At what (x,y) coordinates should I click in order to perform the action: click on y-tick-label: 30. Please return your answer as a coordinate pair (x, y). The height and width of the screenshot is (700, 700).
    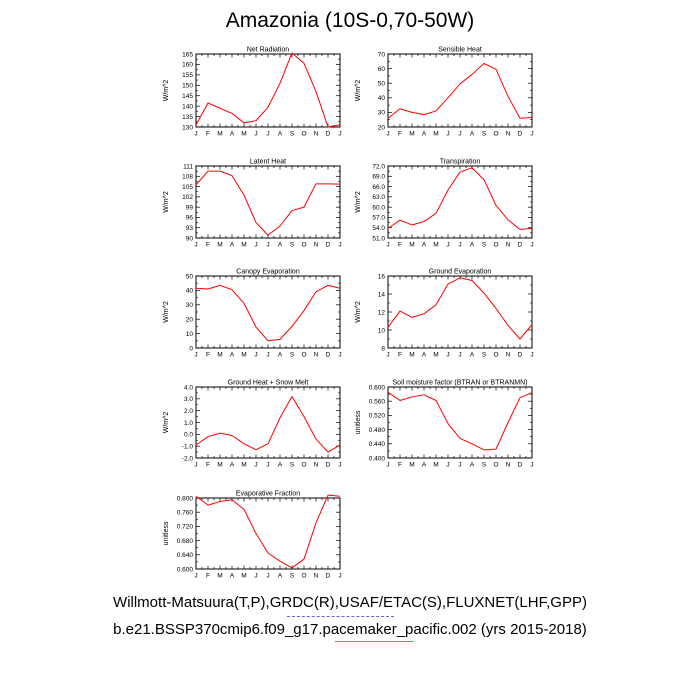
    Looking at the image, I should click on (190, 305).